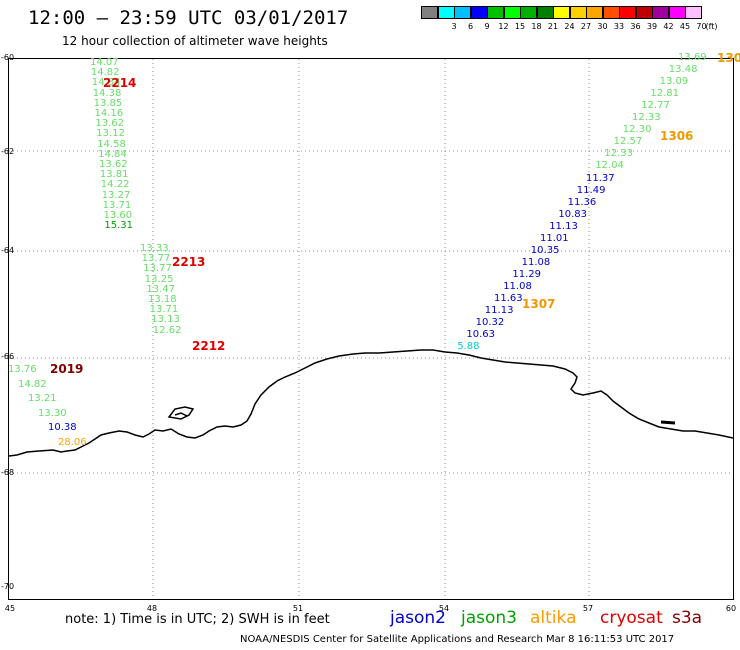  What do you see at coordinates (588, 608) in the screenshot?
I see `lon-label: 57` at bounding box center [588, 608].